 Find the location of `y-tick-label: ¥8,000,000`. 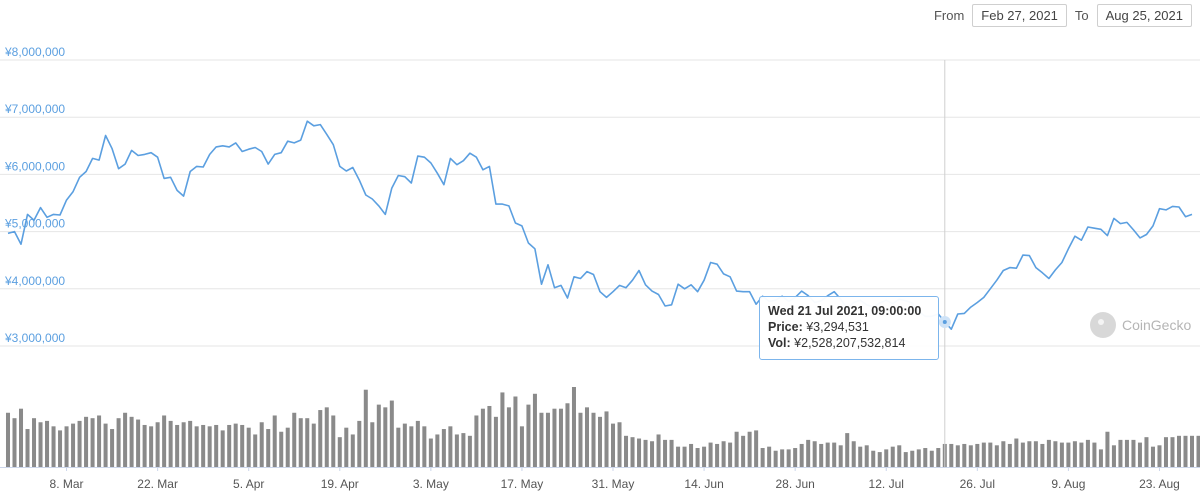

y-tick-label: ¥8,000,000 is located at coordinates (34, 52).